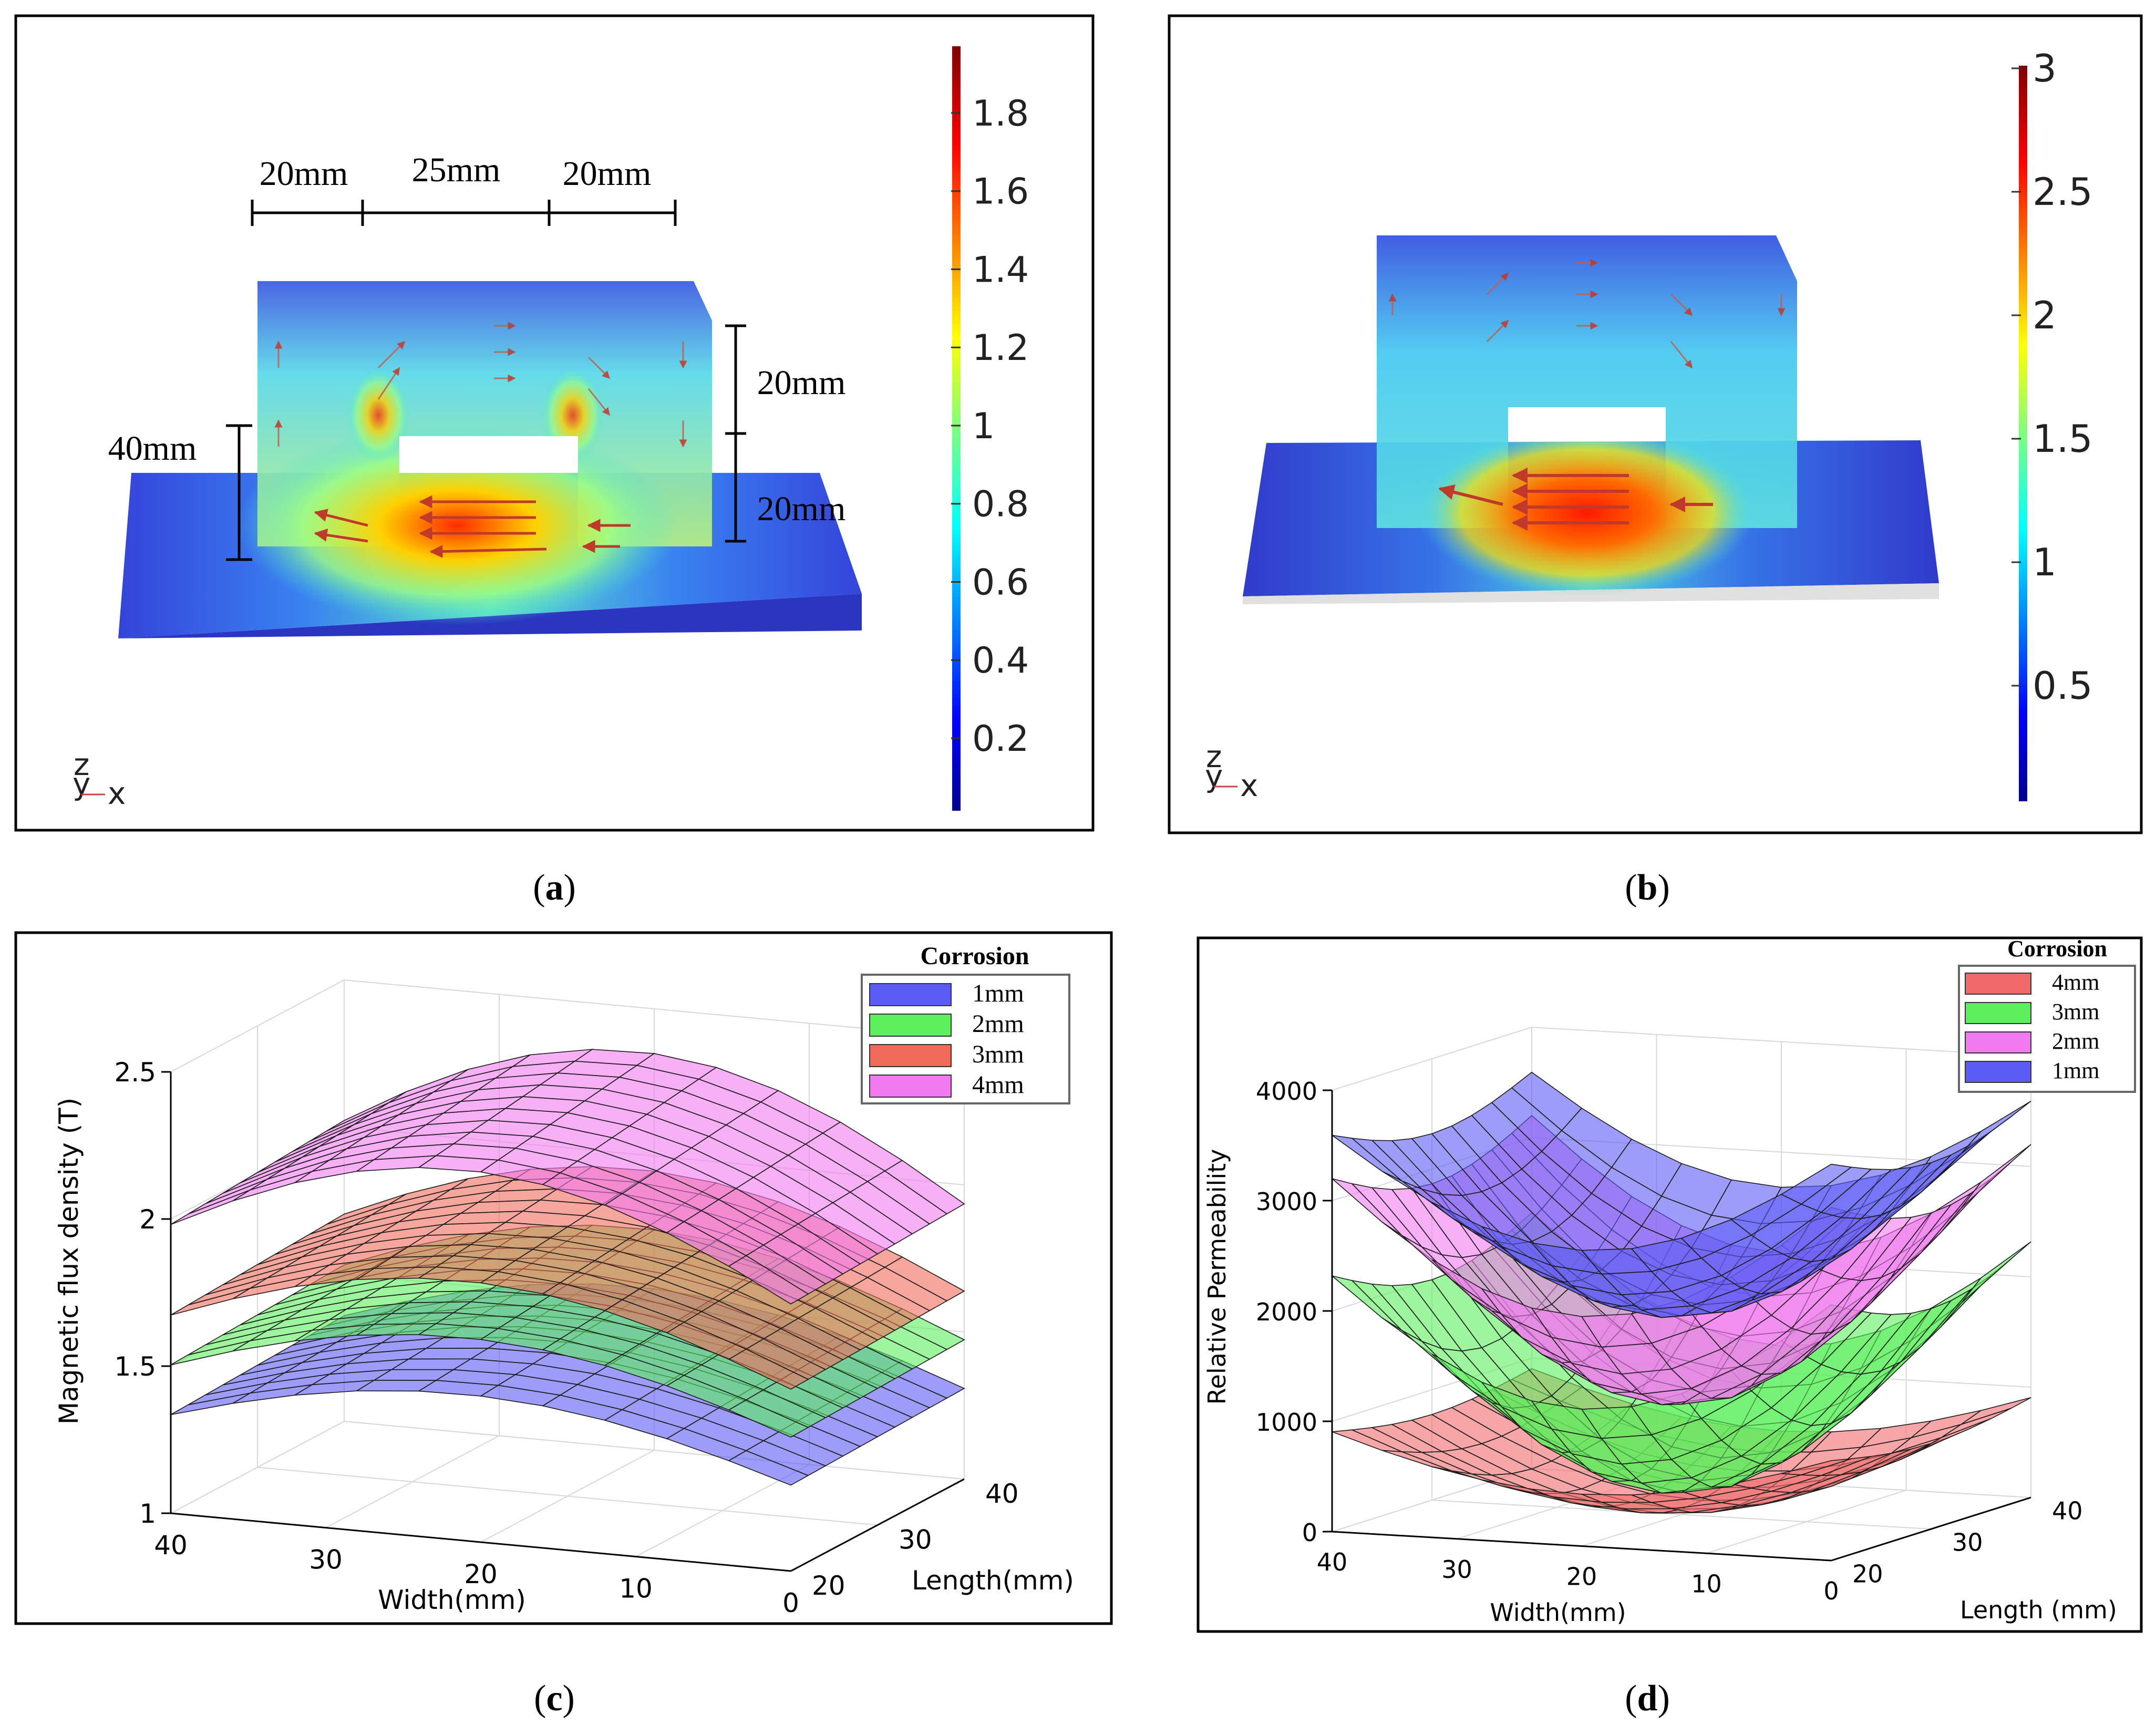 This screenshot has height=1725, width=2156. I want to click on panel-b-colorbar, so click(2023, 433).